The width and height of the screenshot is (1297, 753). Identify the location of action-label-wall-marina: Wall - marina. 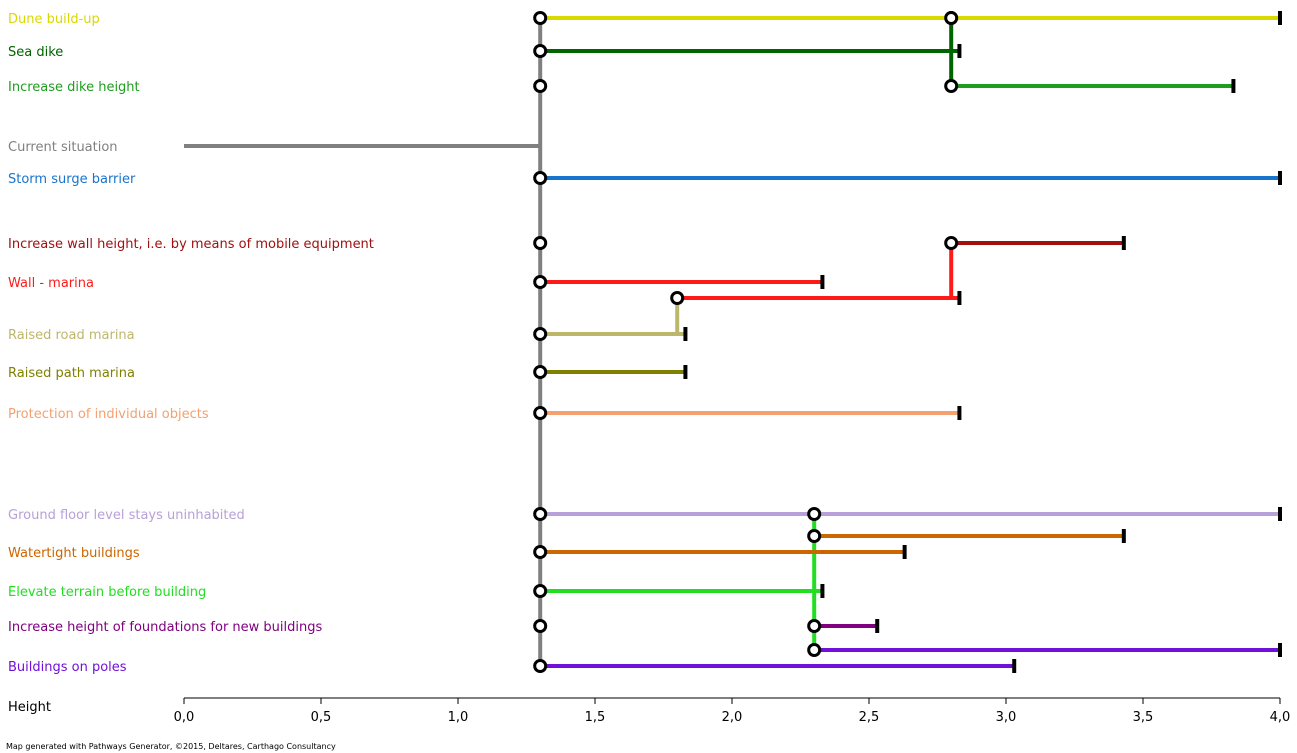
(51, 283).